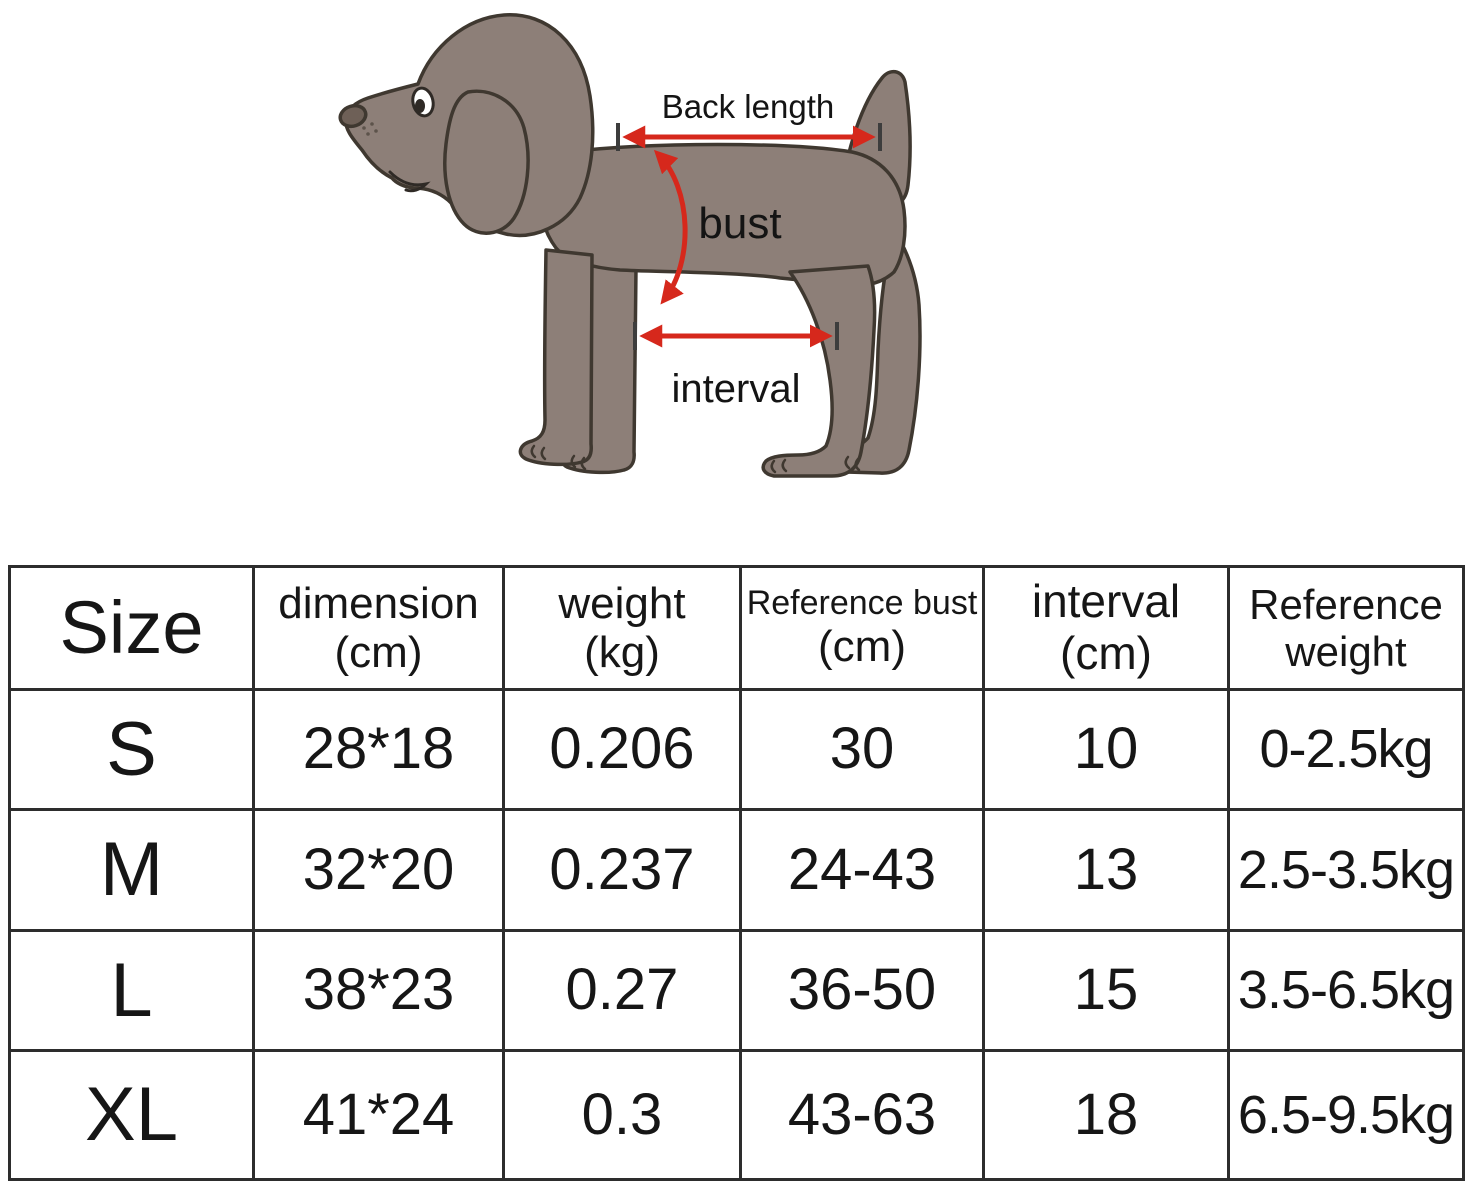 Image resolution: width=1468 pixels, height=1181 pixels. Describe the element at coordinates (862, 628) in the screenshot. I see `header-reference-bust: Reference bust (cm)` at that location.